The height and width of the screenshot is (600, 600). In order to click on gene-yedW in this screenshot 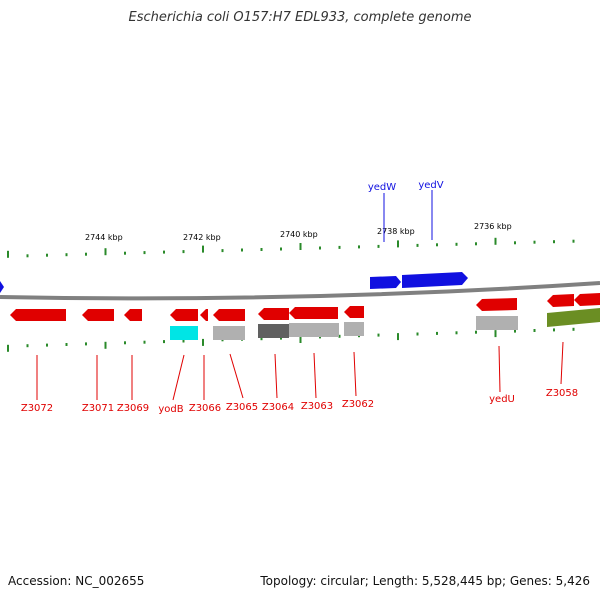, I will do `click(385, 282)`.